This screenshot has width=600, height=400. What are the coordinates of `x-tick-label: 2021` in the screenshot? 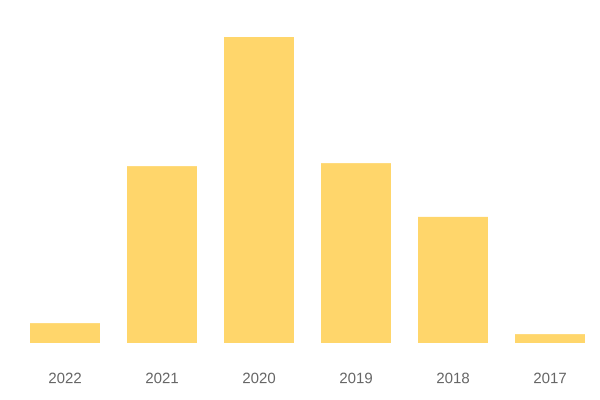 It's located at (162, 378).